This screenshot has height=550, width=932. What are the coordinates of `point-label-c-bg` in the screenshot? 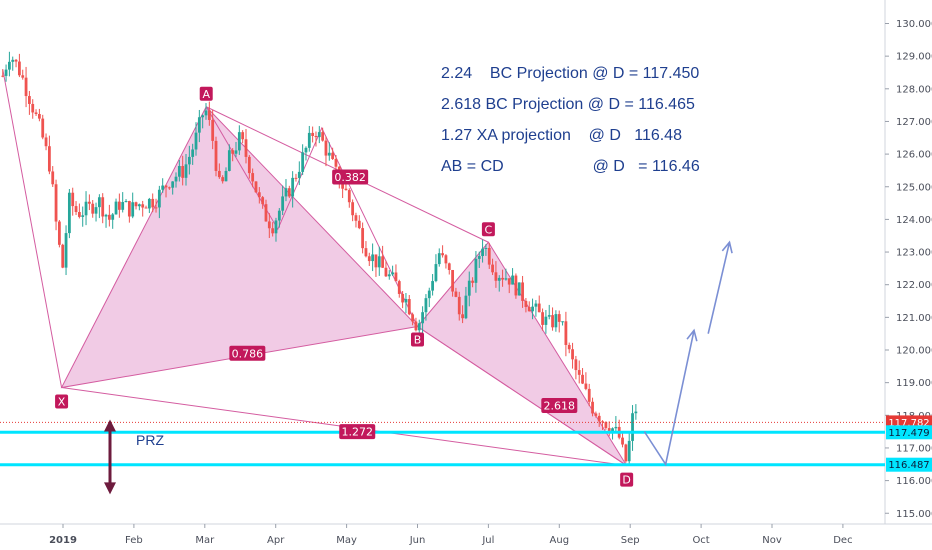 It's located at (488, 229).